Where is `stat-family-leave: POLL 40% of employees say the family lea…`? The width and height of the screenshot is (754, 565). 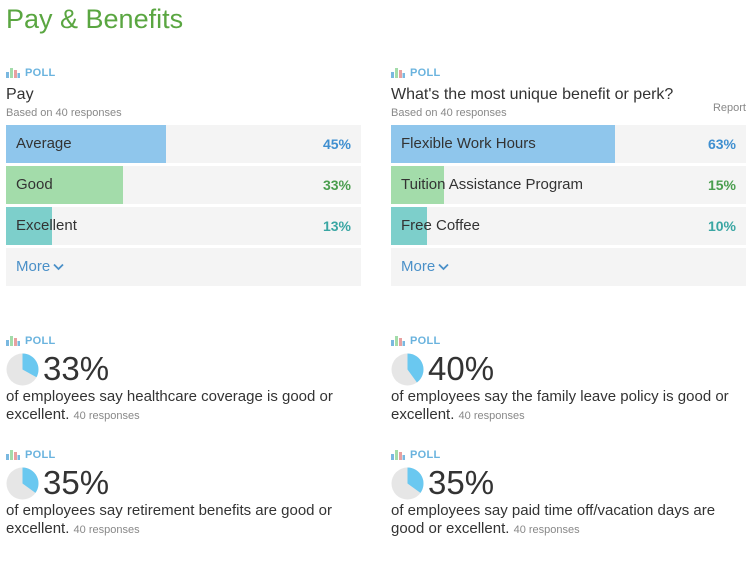
stat-family-leave: POLL 40% of employees say the family lea… is located at coordinates (566, 379).